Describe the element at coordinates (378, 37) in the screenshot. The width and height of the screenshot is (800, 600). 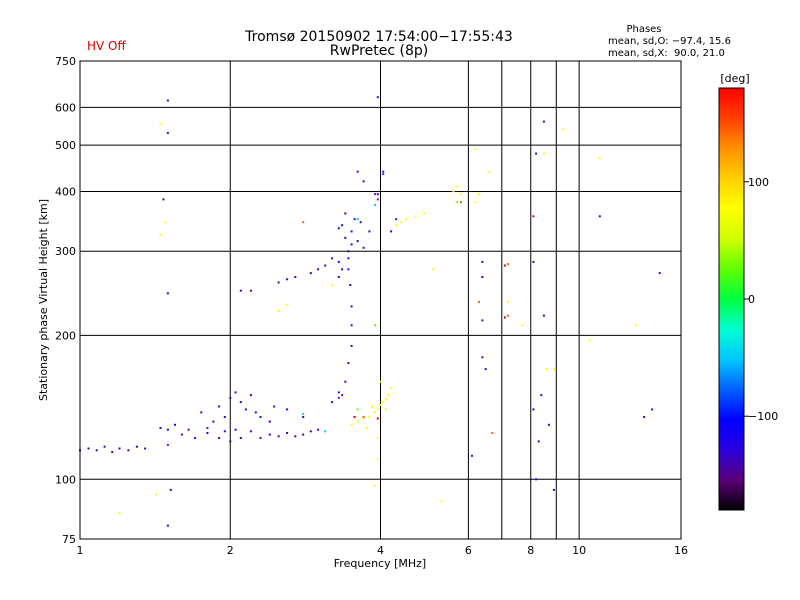
I see `chart-title-line-1: Tromsø 20150902 17:54:00−17:55:43` at that location.